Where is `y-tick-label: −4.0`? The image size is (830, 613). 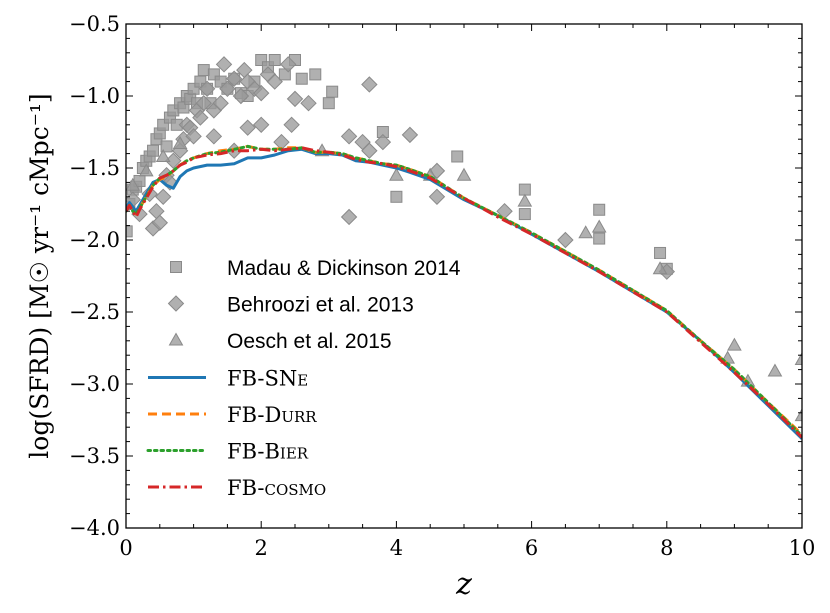 y-tick-label: −4.0 is located at coordinates (94, 528).